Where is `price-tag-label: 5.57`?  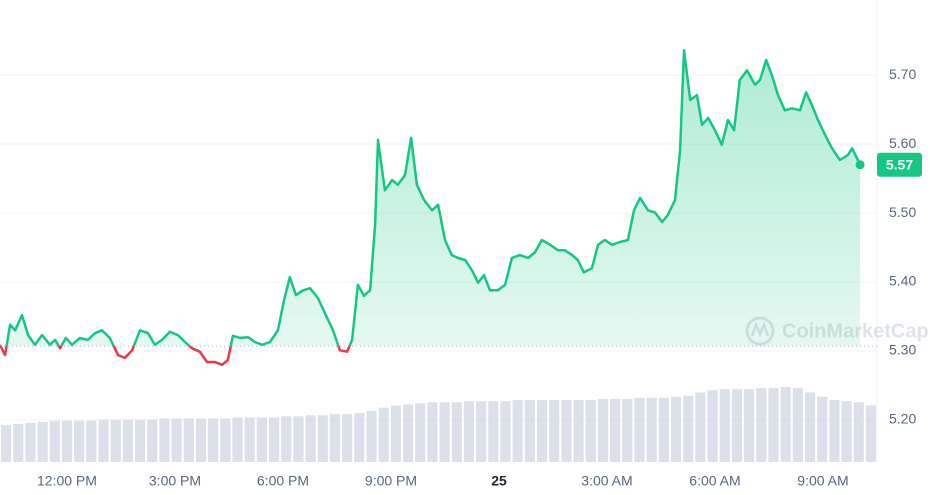
price-tag-label: 5.57 is located at coordinates (899, 165).